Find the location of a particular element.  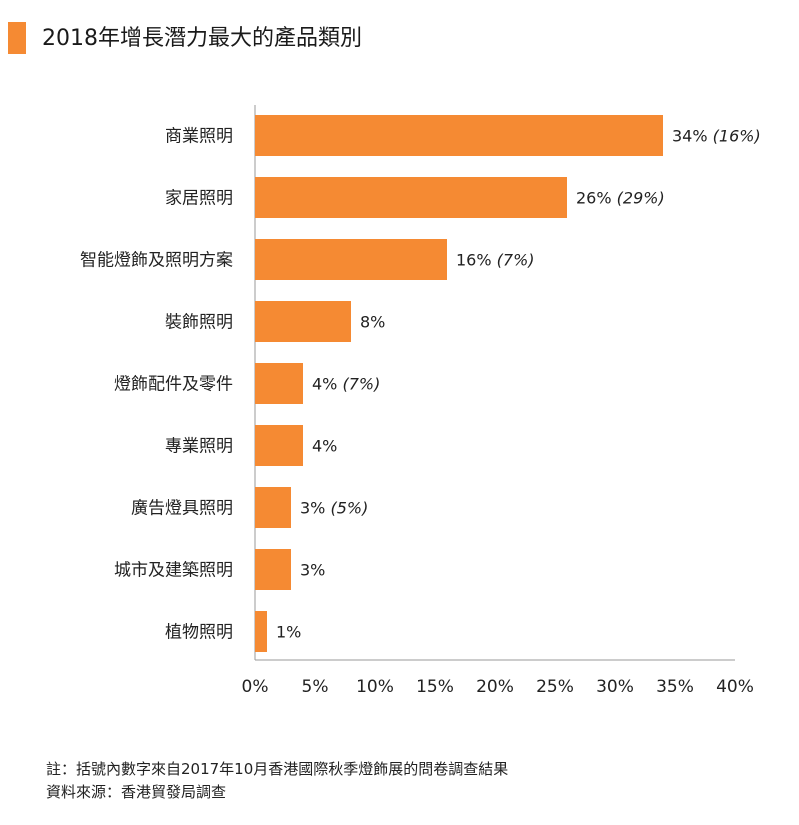

data-label: 3% is located at coordinates (312, 570).